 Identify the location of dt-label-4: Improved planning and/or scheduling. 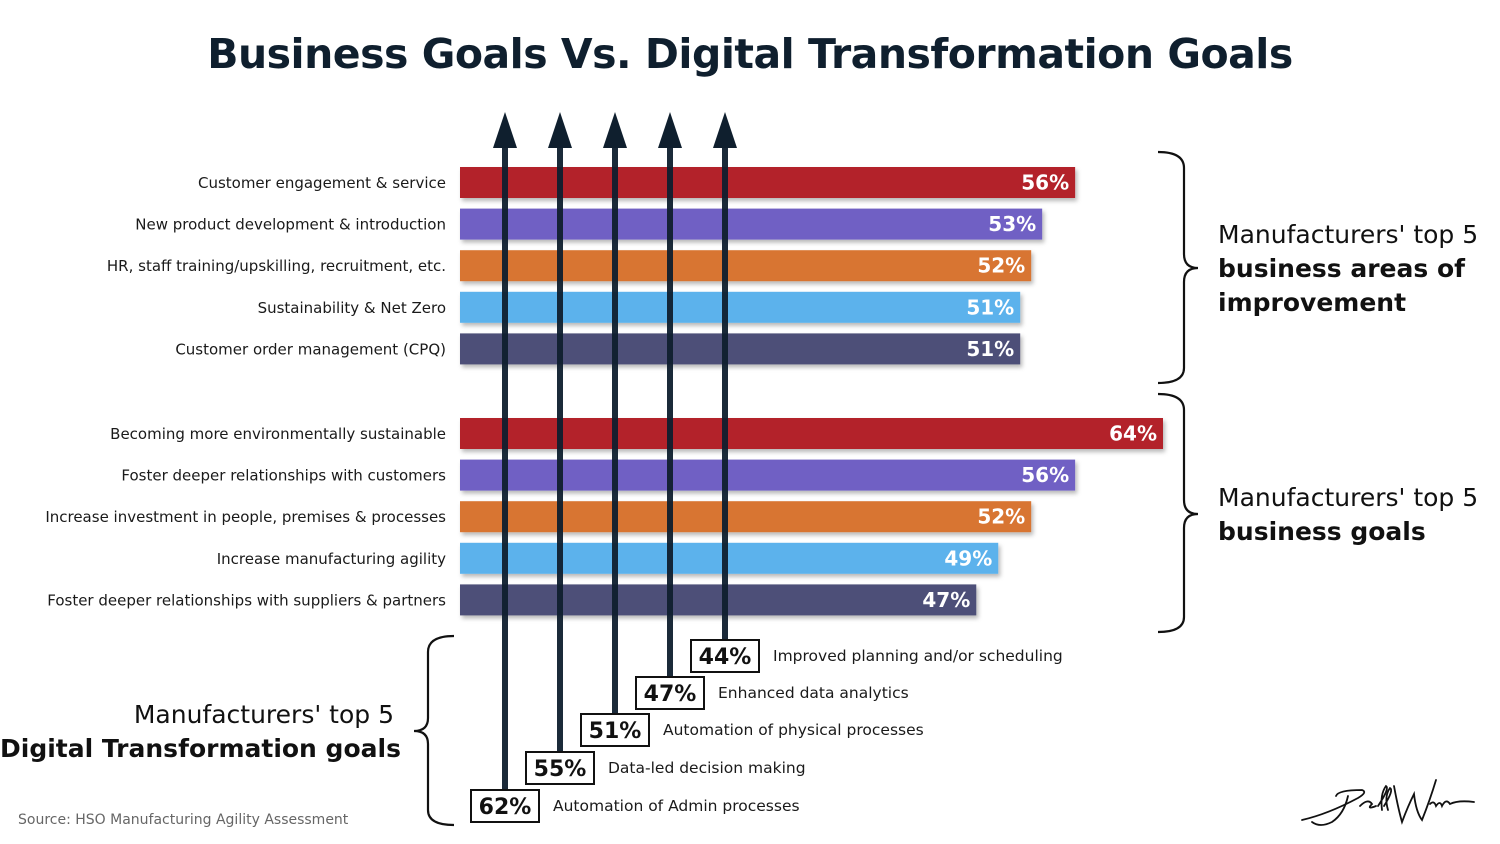
(918, 656).